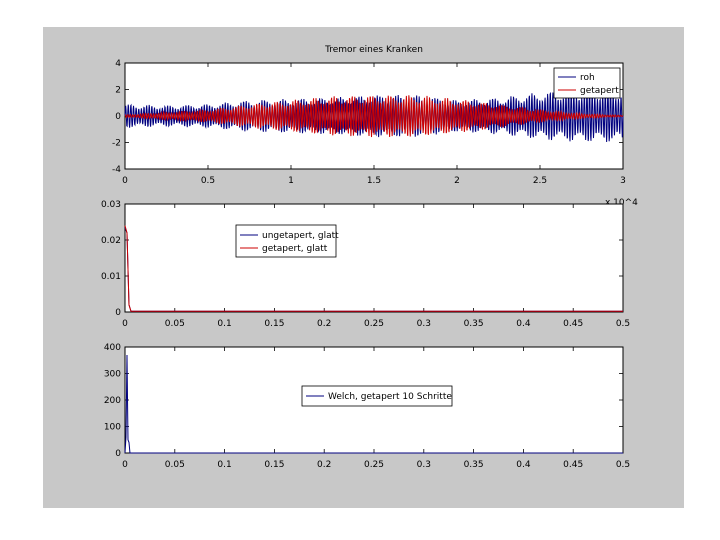  I want to click on axes-1-x-tick-label: 1.5, so click(374, 181).